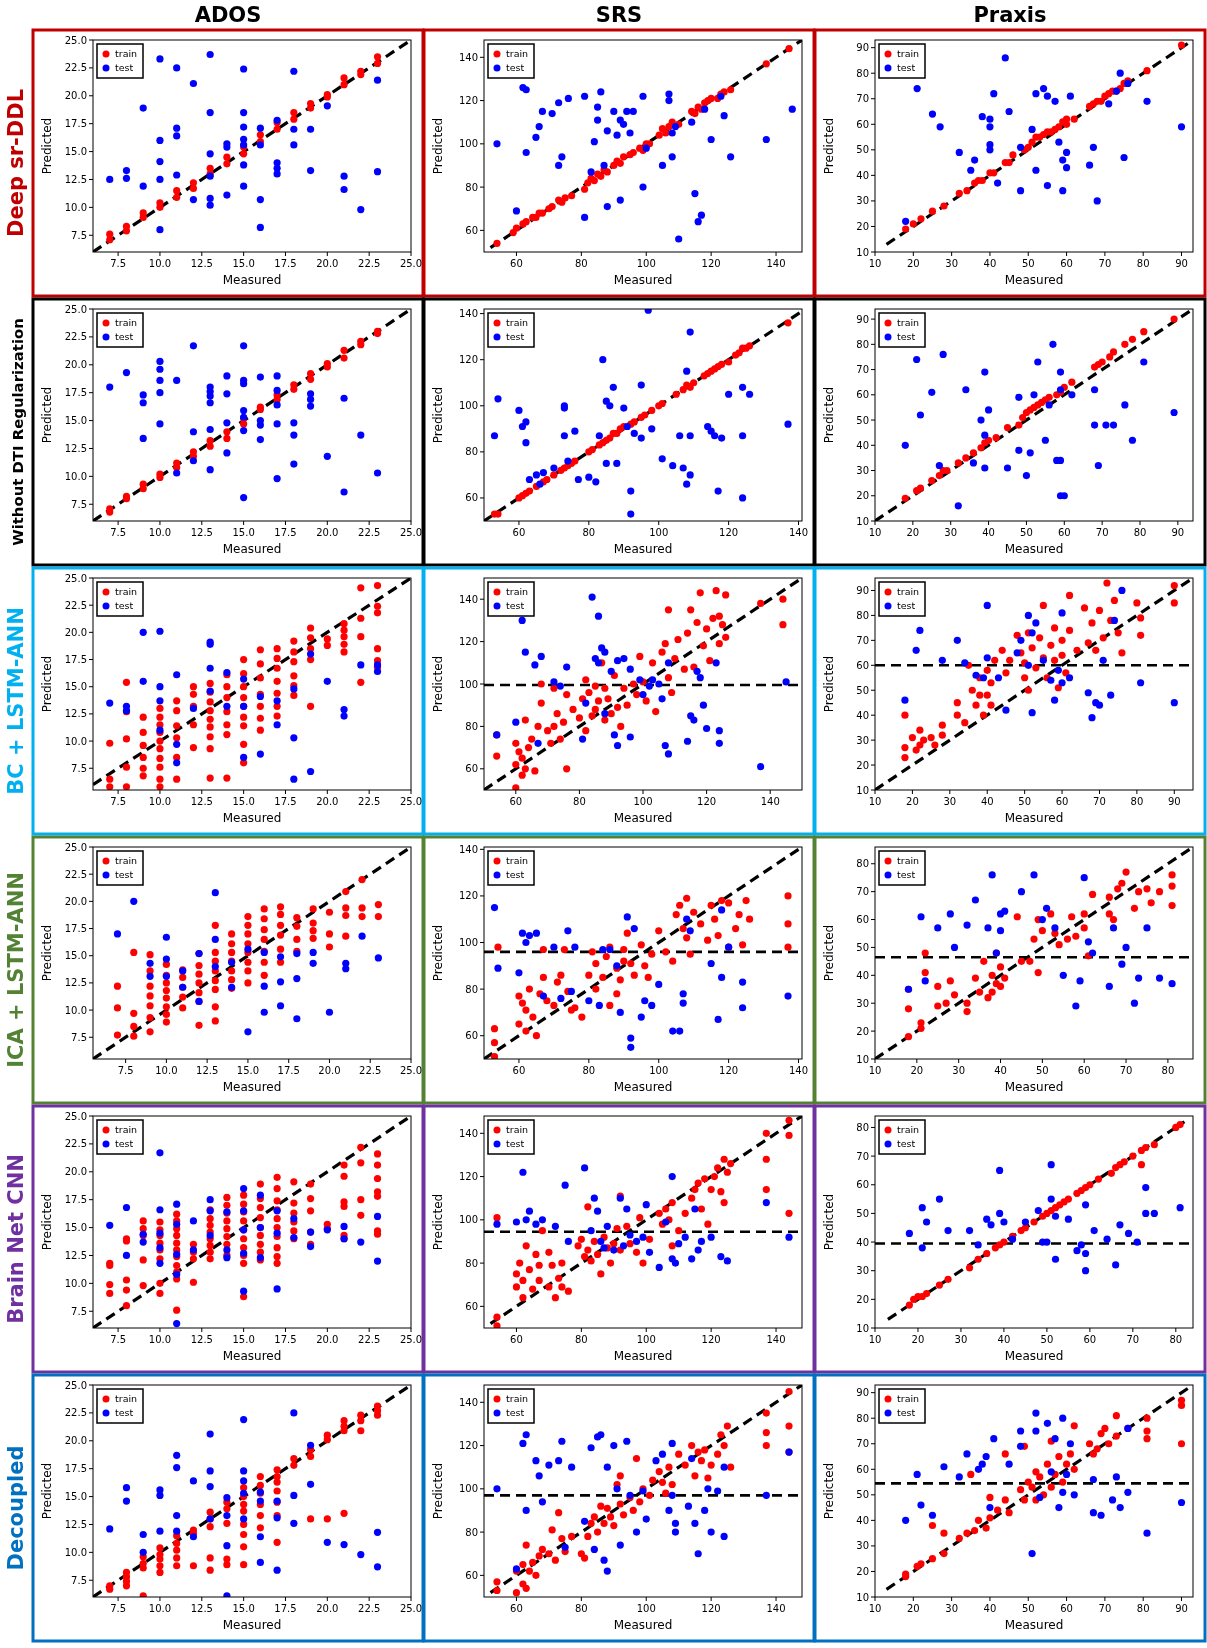  Describe the element at coordinates (1010, 15) in the screenshot. I see `chart-title: Praxis` at that location.